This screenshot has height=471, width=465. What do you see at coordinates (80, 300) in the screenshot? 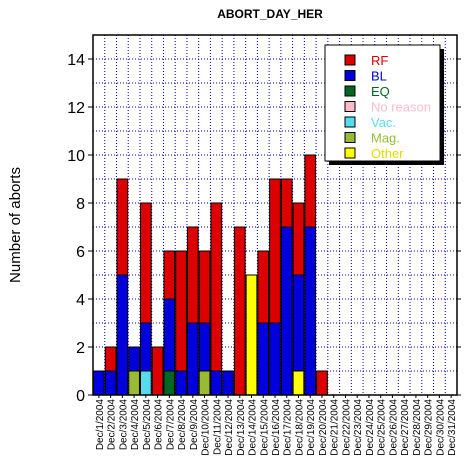
I see `y-tick-label: 4` at bounding box center [80, 300].